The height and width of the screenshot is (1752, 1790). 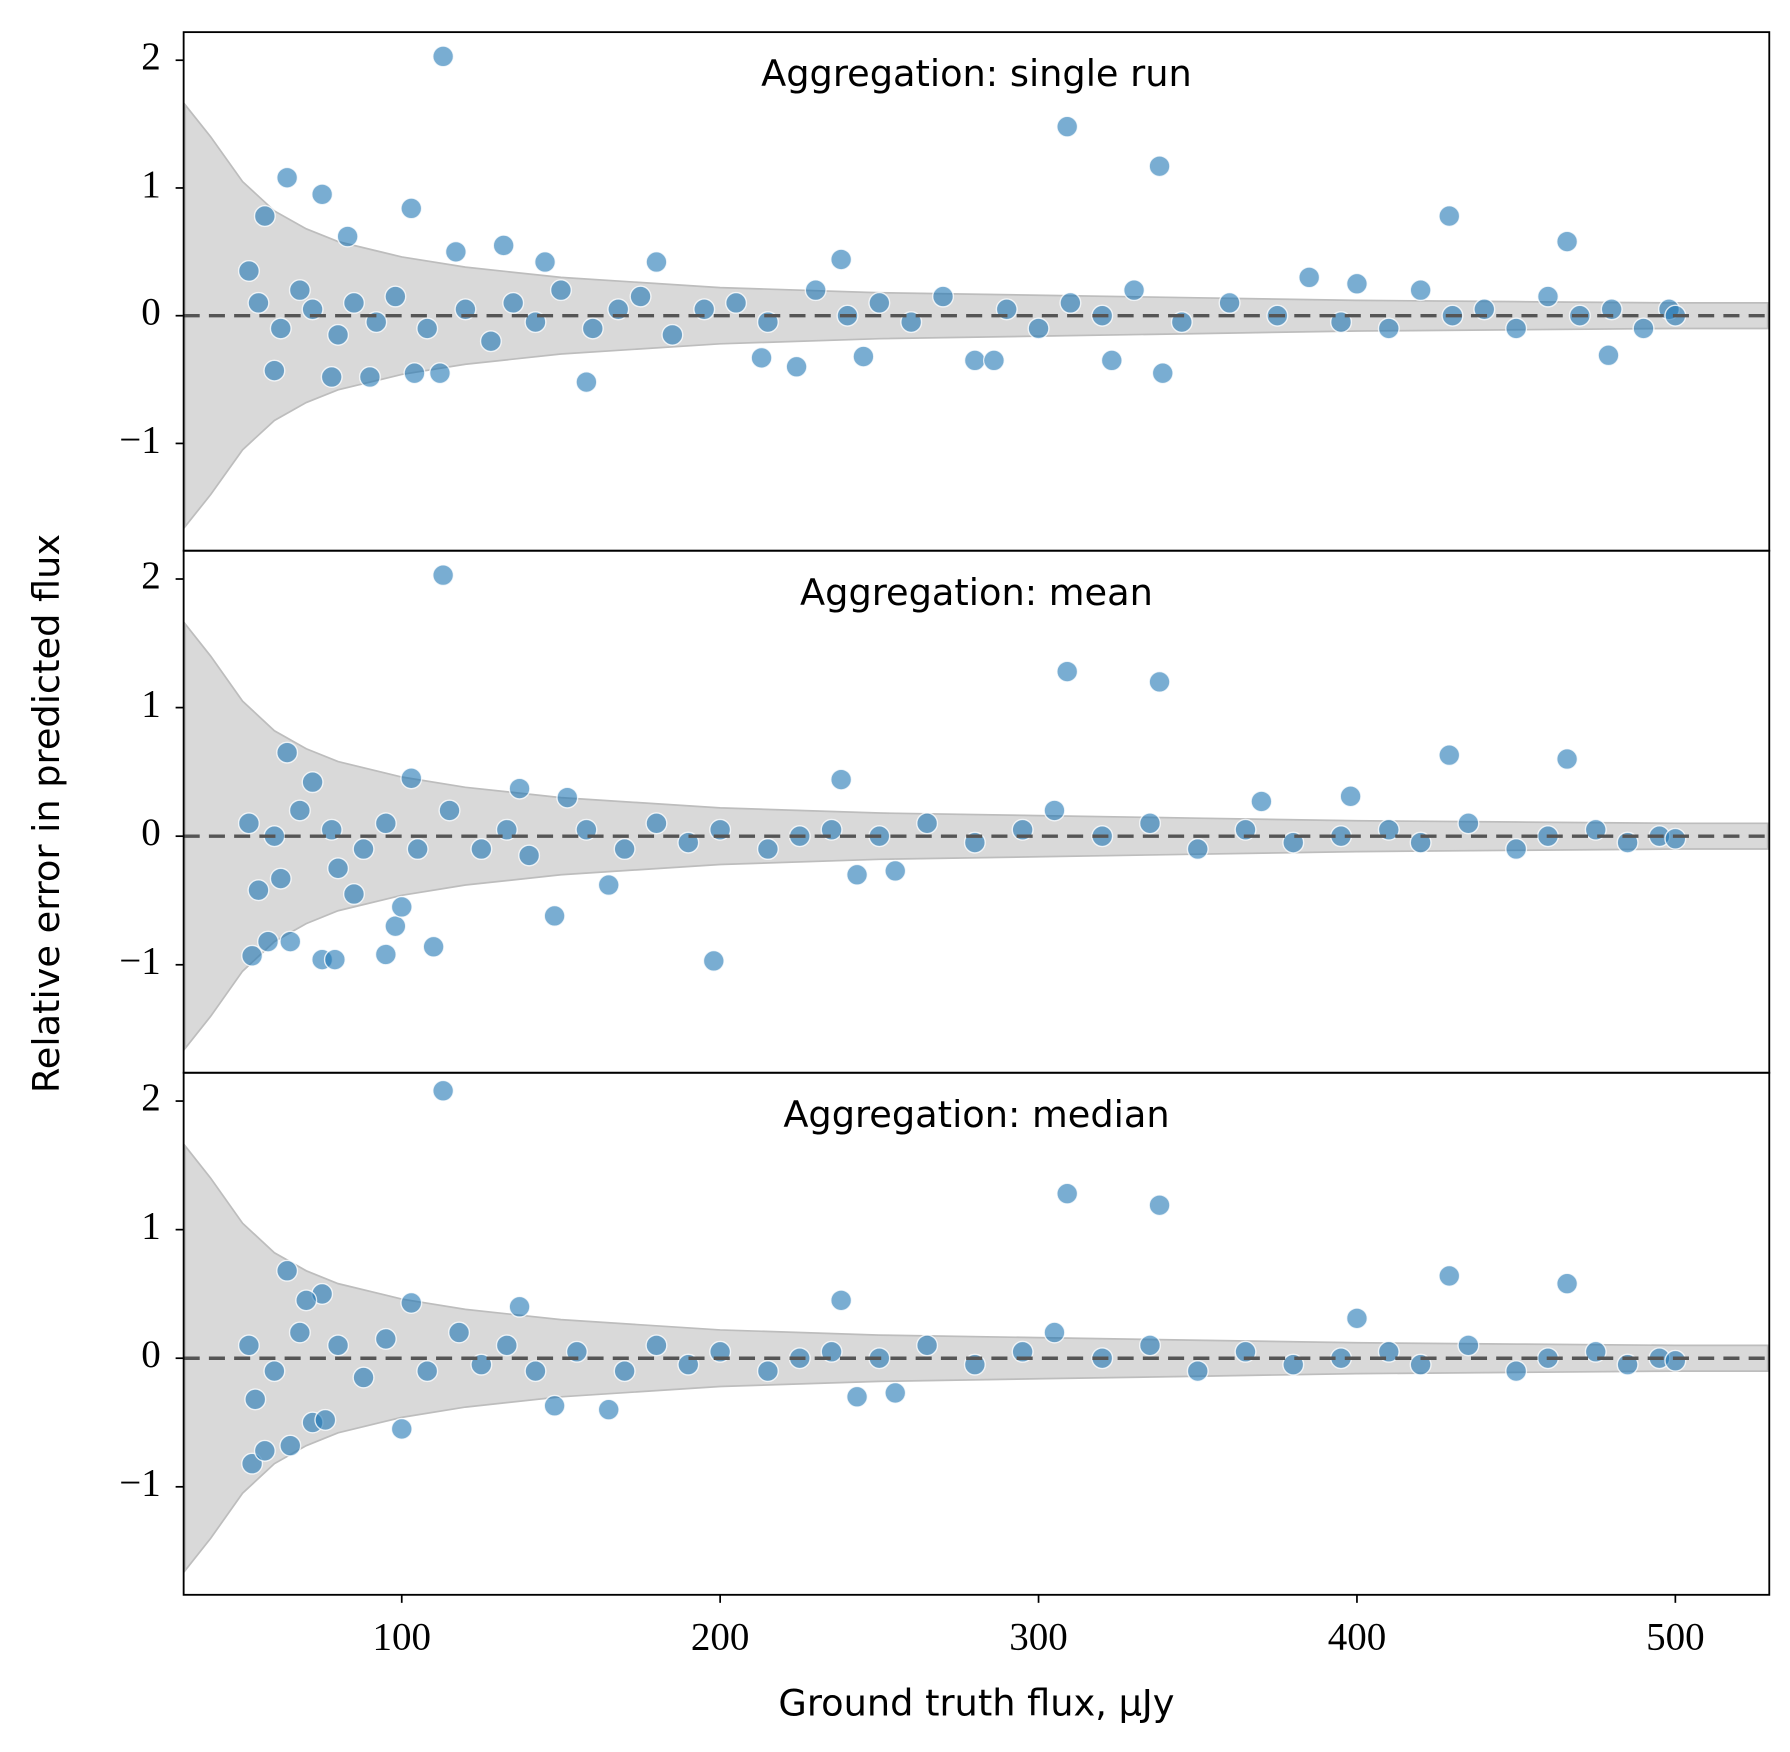 What do you see at coordinates (976, 1114) in the screenshot?
I see `panel-title: Aggregation: median` at bounding box center [976, 1114].